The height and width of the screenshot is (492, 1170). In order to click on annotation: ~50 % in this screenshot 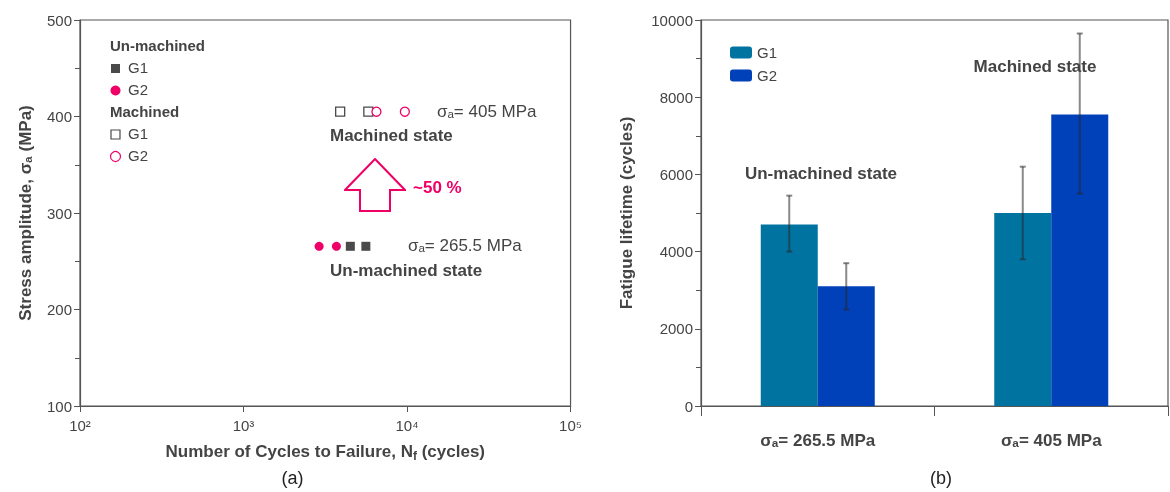, I will do `click(437, 188)`.